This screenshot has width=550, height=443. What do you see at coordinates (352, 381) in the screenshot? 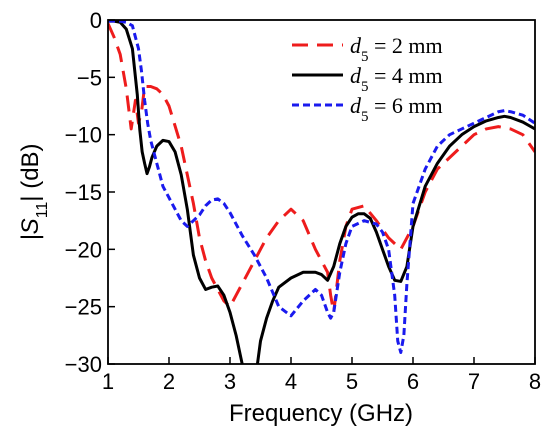
I see `x-tick-label: 5` at bounding box center [352, 381].